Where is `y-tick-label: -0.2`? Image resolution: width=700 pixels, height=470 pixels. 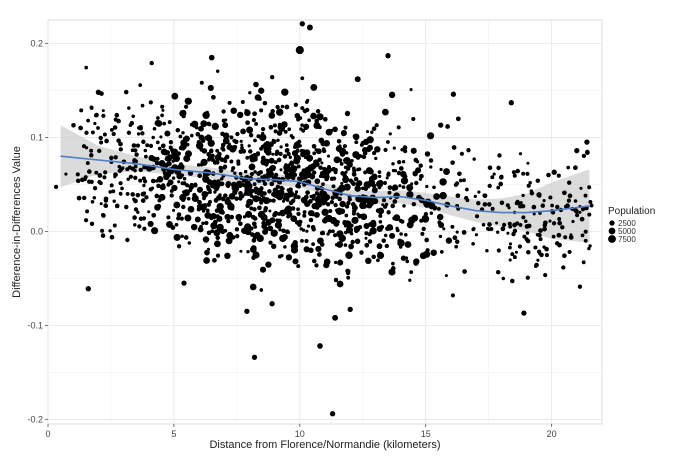 y-tick-label: -0.2 is located at coordinates (35, 419).